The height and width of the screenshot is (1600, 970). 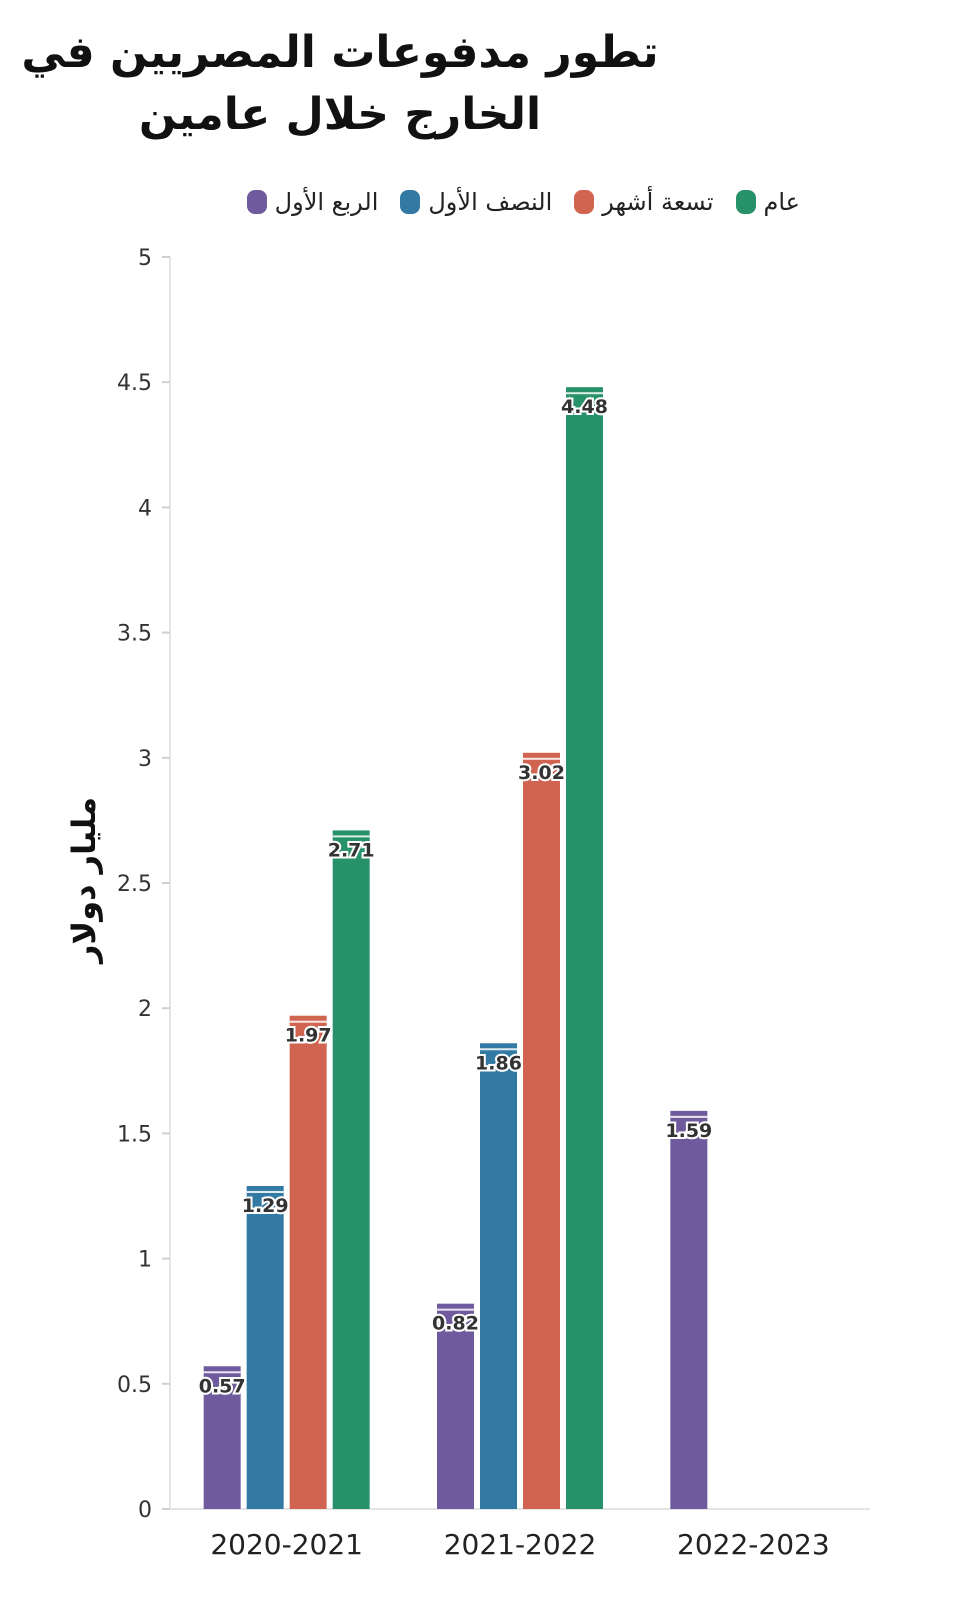 What do you see at coordinates (145, 1009) in the screenshot?
I see `y-tick-label: 2` at bounding box center [145, 1009].